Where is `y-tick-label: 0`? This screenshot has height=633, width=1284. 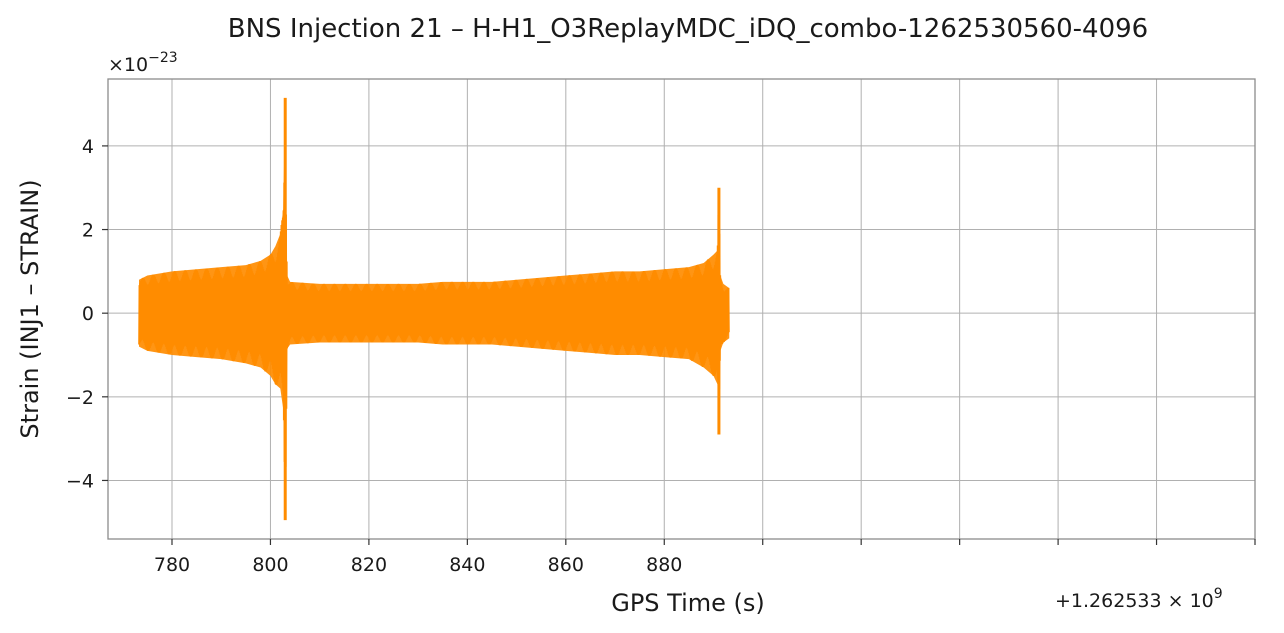
y-tick-label: 0 is located at coordinates (88, 314).